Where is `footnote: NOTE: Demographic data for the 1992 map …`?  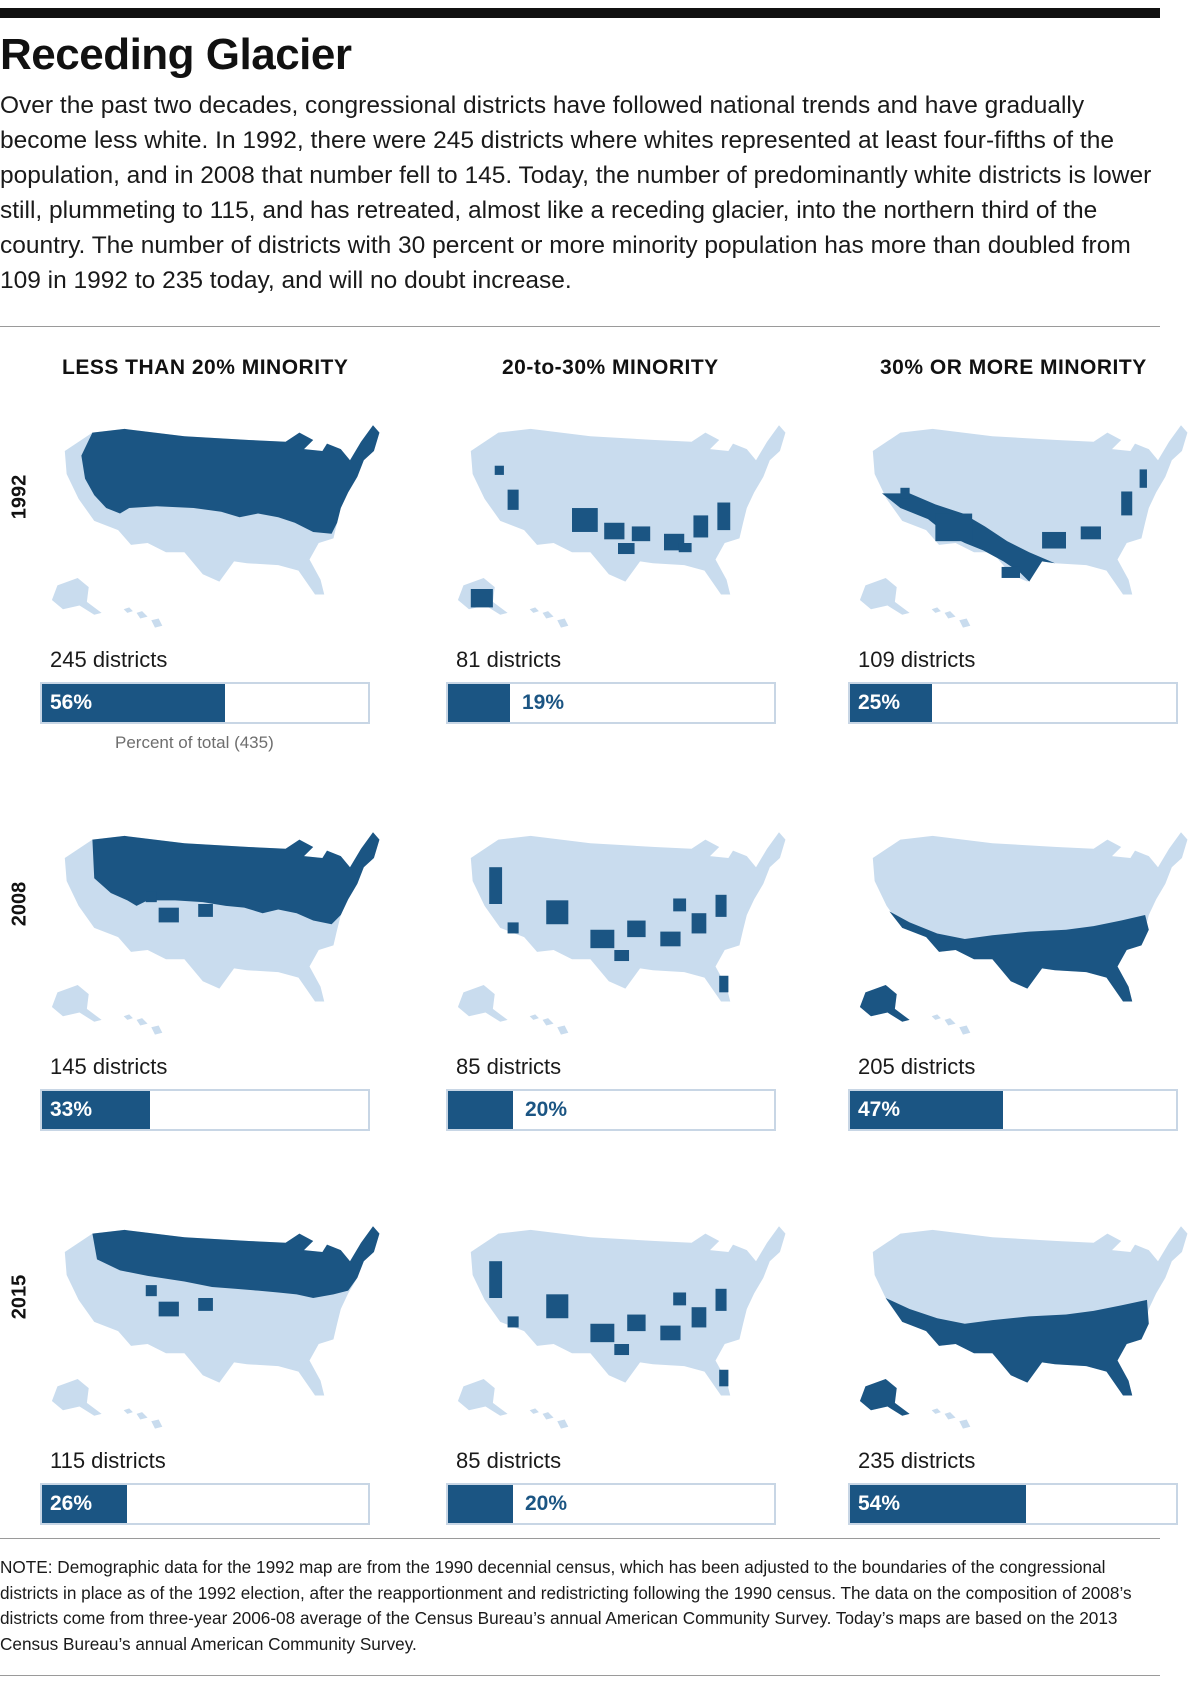
footnote: NOTE: Demographic data for the 1992 map … is located at coordinates (566, 1605).